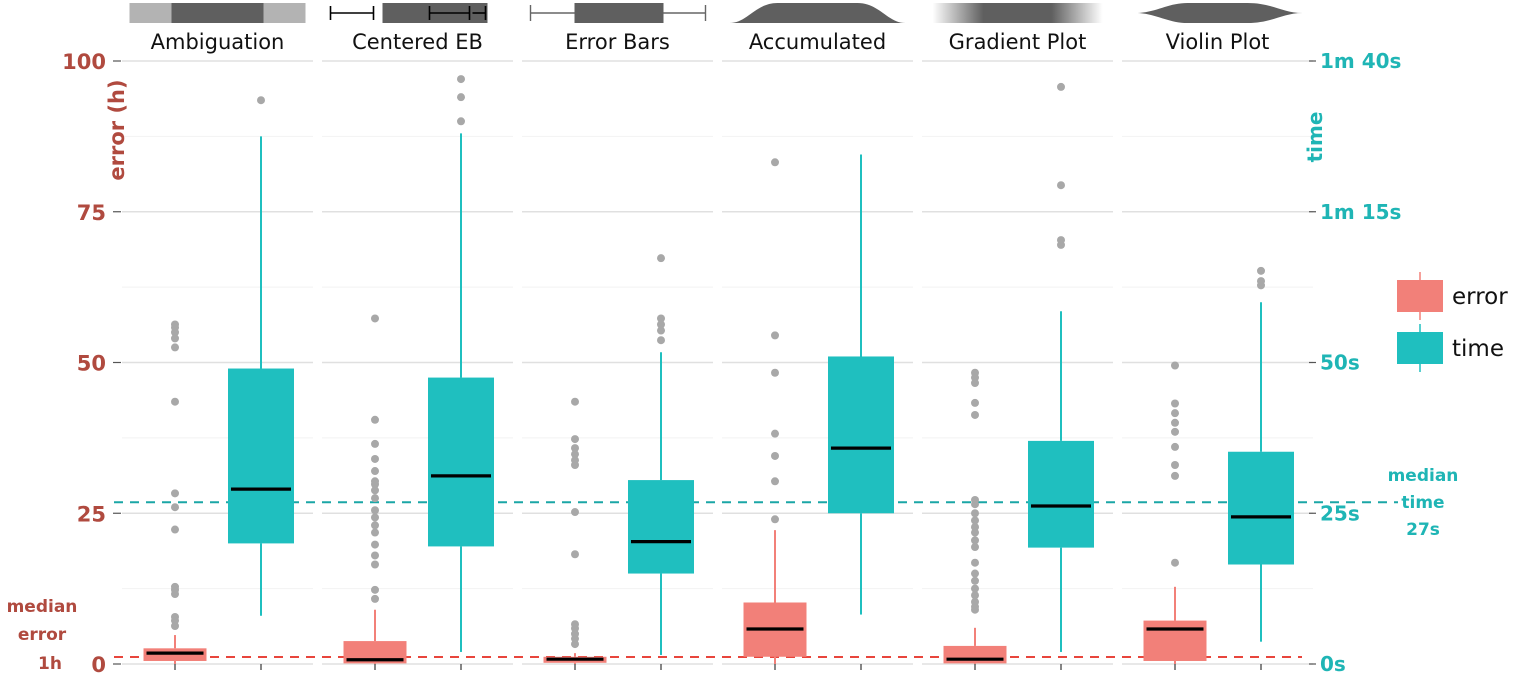 This screenshot has height=687, width=1519. I want to click on right-axis-tick-label: 1m 40s, so click(1360, 61).